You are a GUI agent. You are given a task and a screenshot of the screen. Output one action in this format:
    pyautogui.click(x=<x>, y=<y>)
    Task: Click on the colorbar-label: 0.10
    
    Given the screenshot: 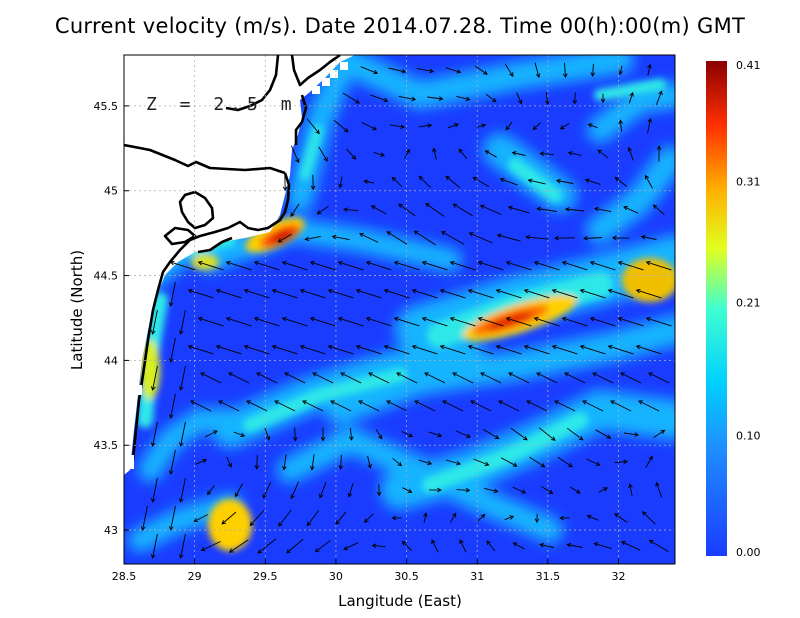 What is the action you would take?
    pyautogui.click(x=748, y=435)
    